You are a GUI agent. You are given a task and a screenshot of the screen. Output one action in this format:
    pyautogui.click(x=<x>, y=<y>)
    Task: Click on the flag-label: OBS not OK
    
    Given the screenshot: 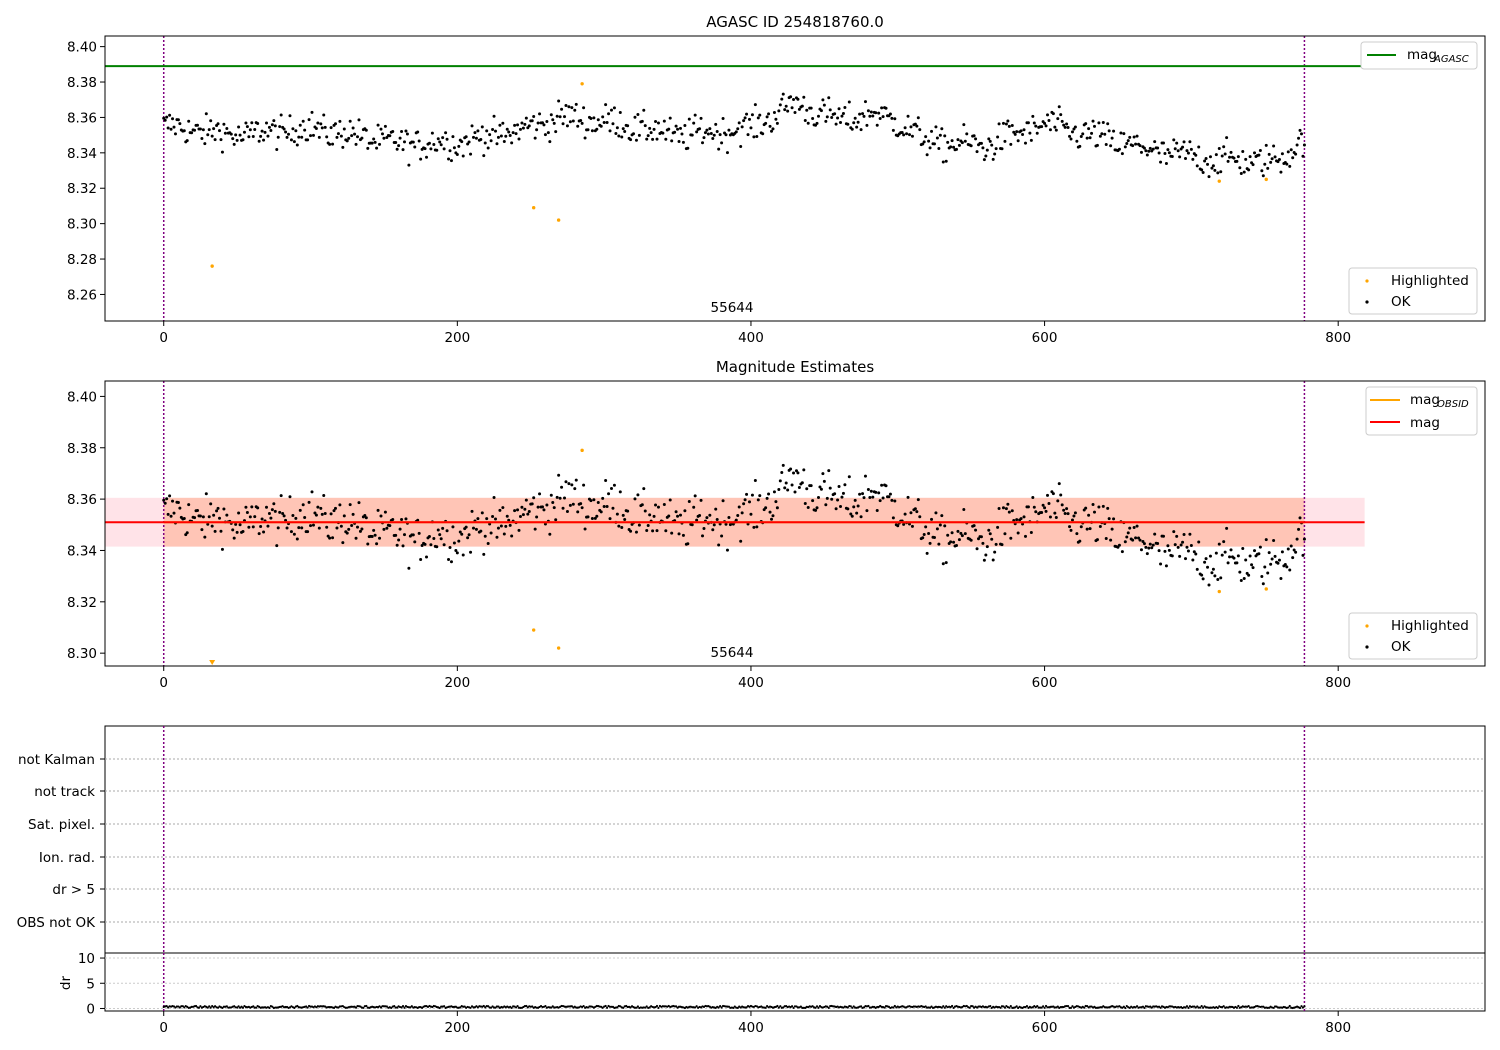 What is the action you would take?
    pyautogui.click(x=57, y=923)
    